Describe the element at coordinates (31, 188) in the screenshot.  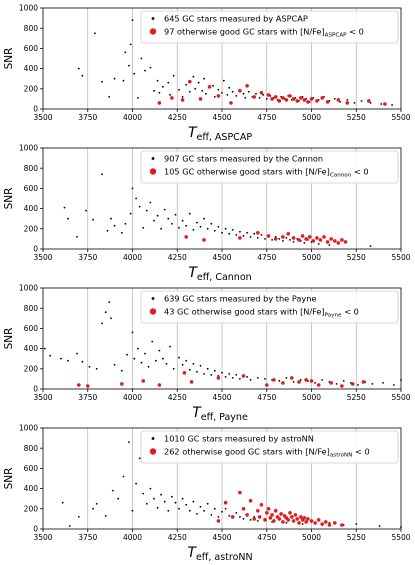
I see `y-tick-label: 600` at that location.